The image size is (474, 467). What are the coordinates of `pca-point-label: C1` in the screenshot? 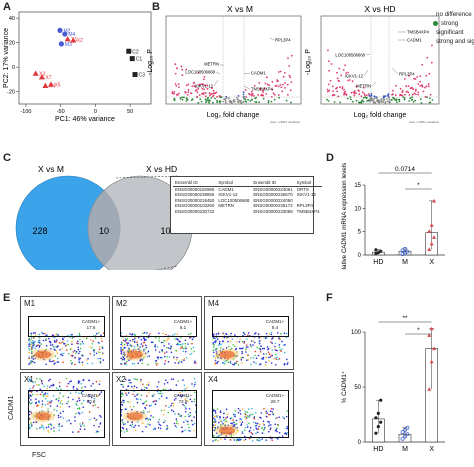 It's located at (139, 60).